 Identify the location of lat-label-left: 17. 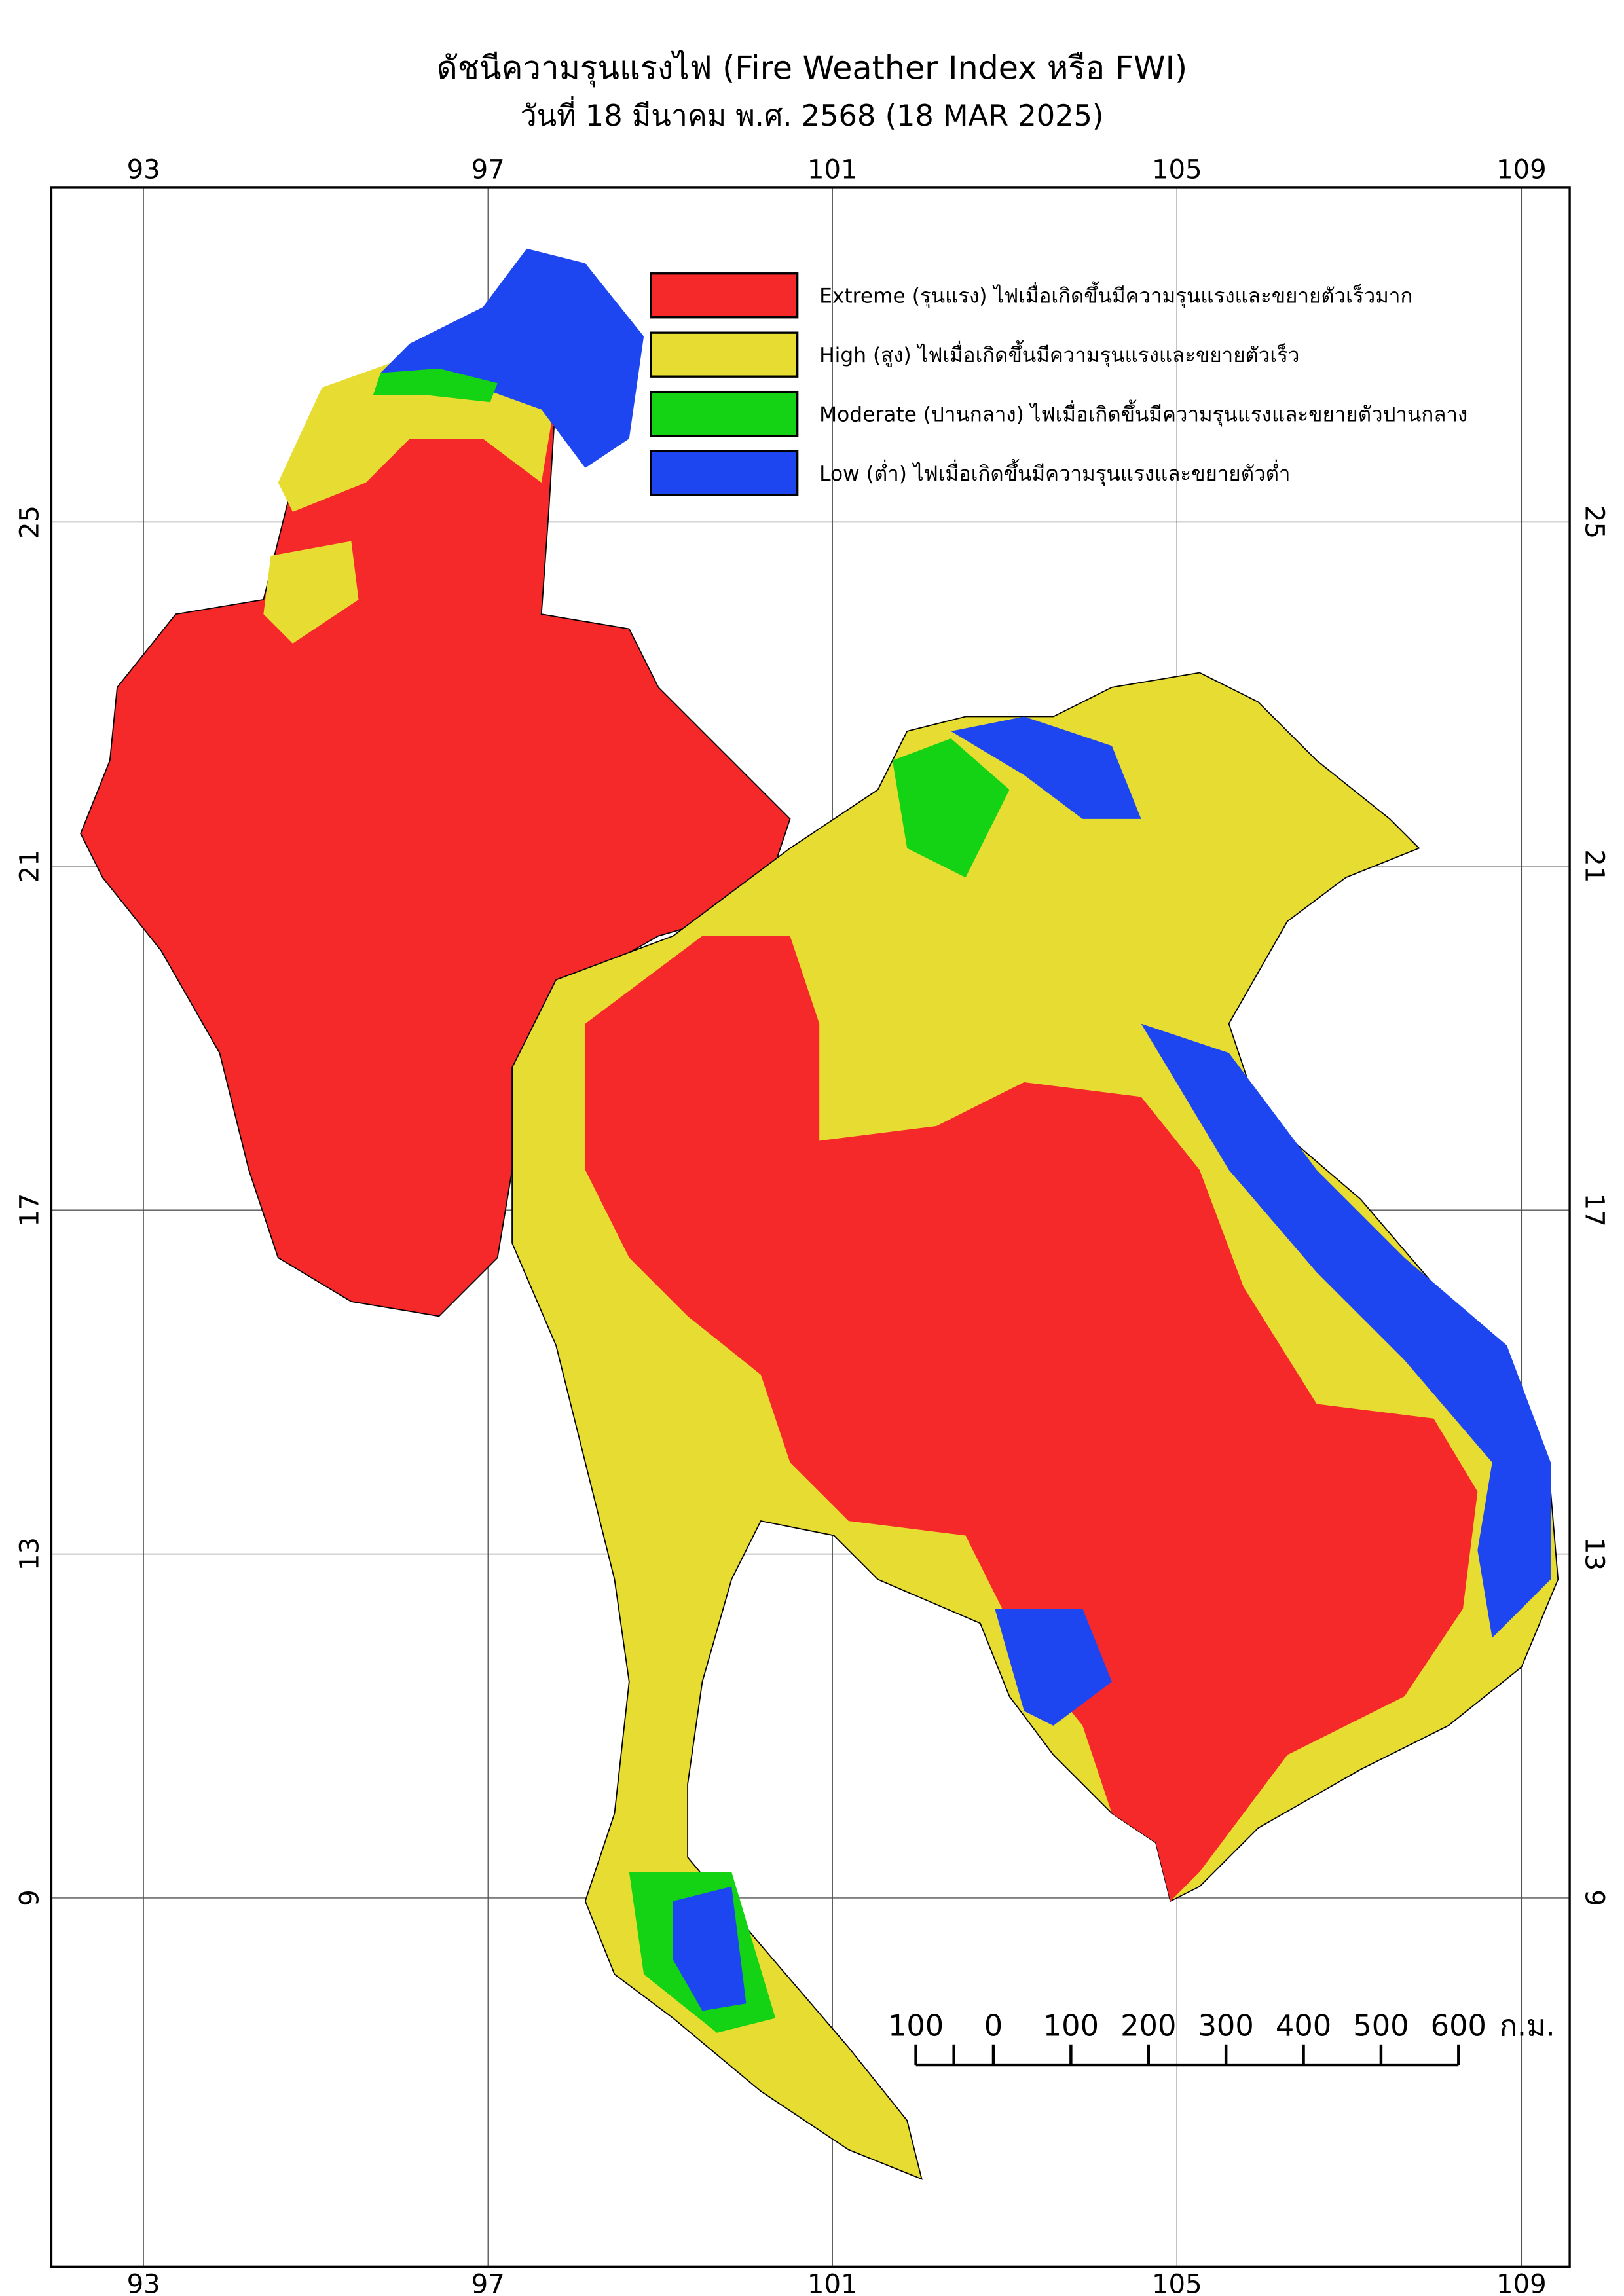
(29, 1210).